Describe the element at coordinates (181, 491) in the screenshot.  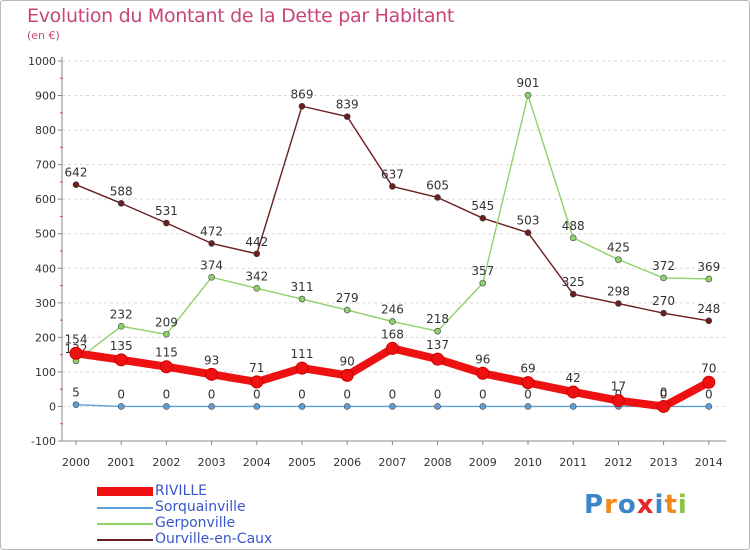
I see `legend-label: RIVILLE` at that location.